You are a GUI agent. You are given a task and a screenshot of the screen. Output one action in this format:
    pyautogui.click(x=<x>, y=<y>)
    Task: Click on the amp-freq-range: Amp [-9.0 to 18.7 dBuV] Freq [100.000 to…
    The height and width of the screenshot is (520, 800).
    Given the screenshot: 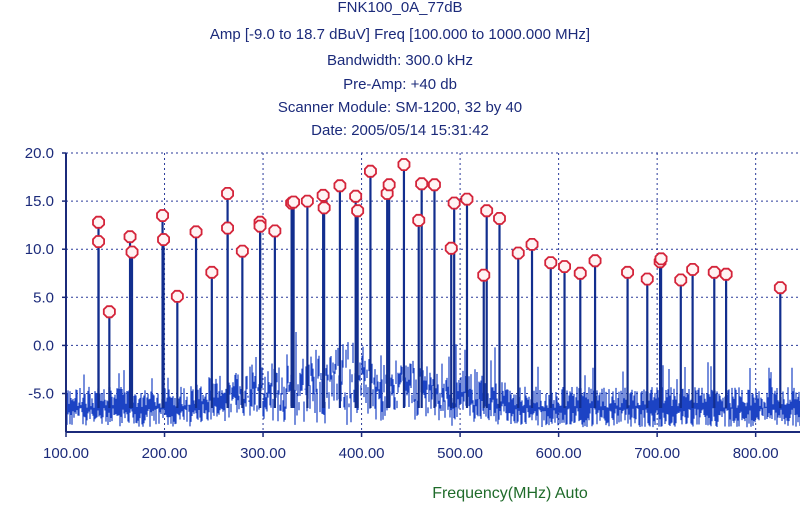 What is the action you would take?
    pyautogui.click(x=400, y=34)
    